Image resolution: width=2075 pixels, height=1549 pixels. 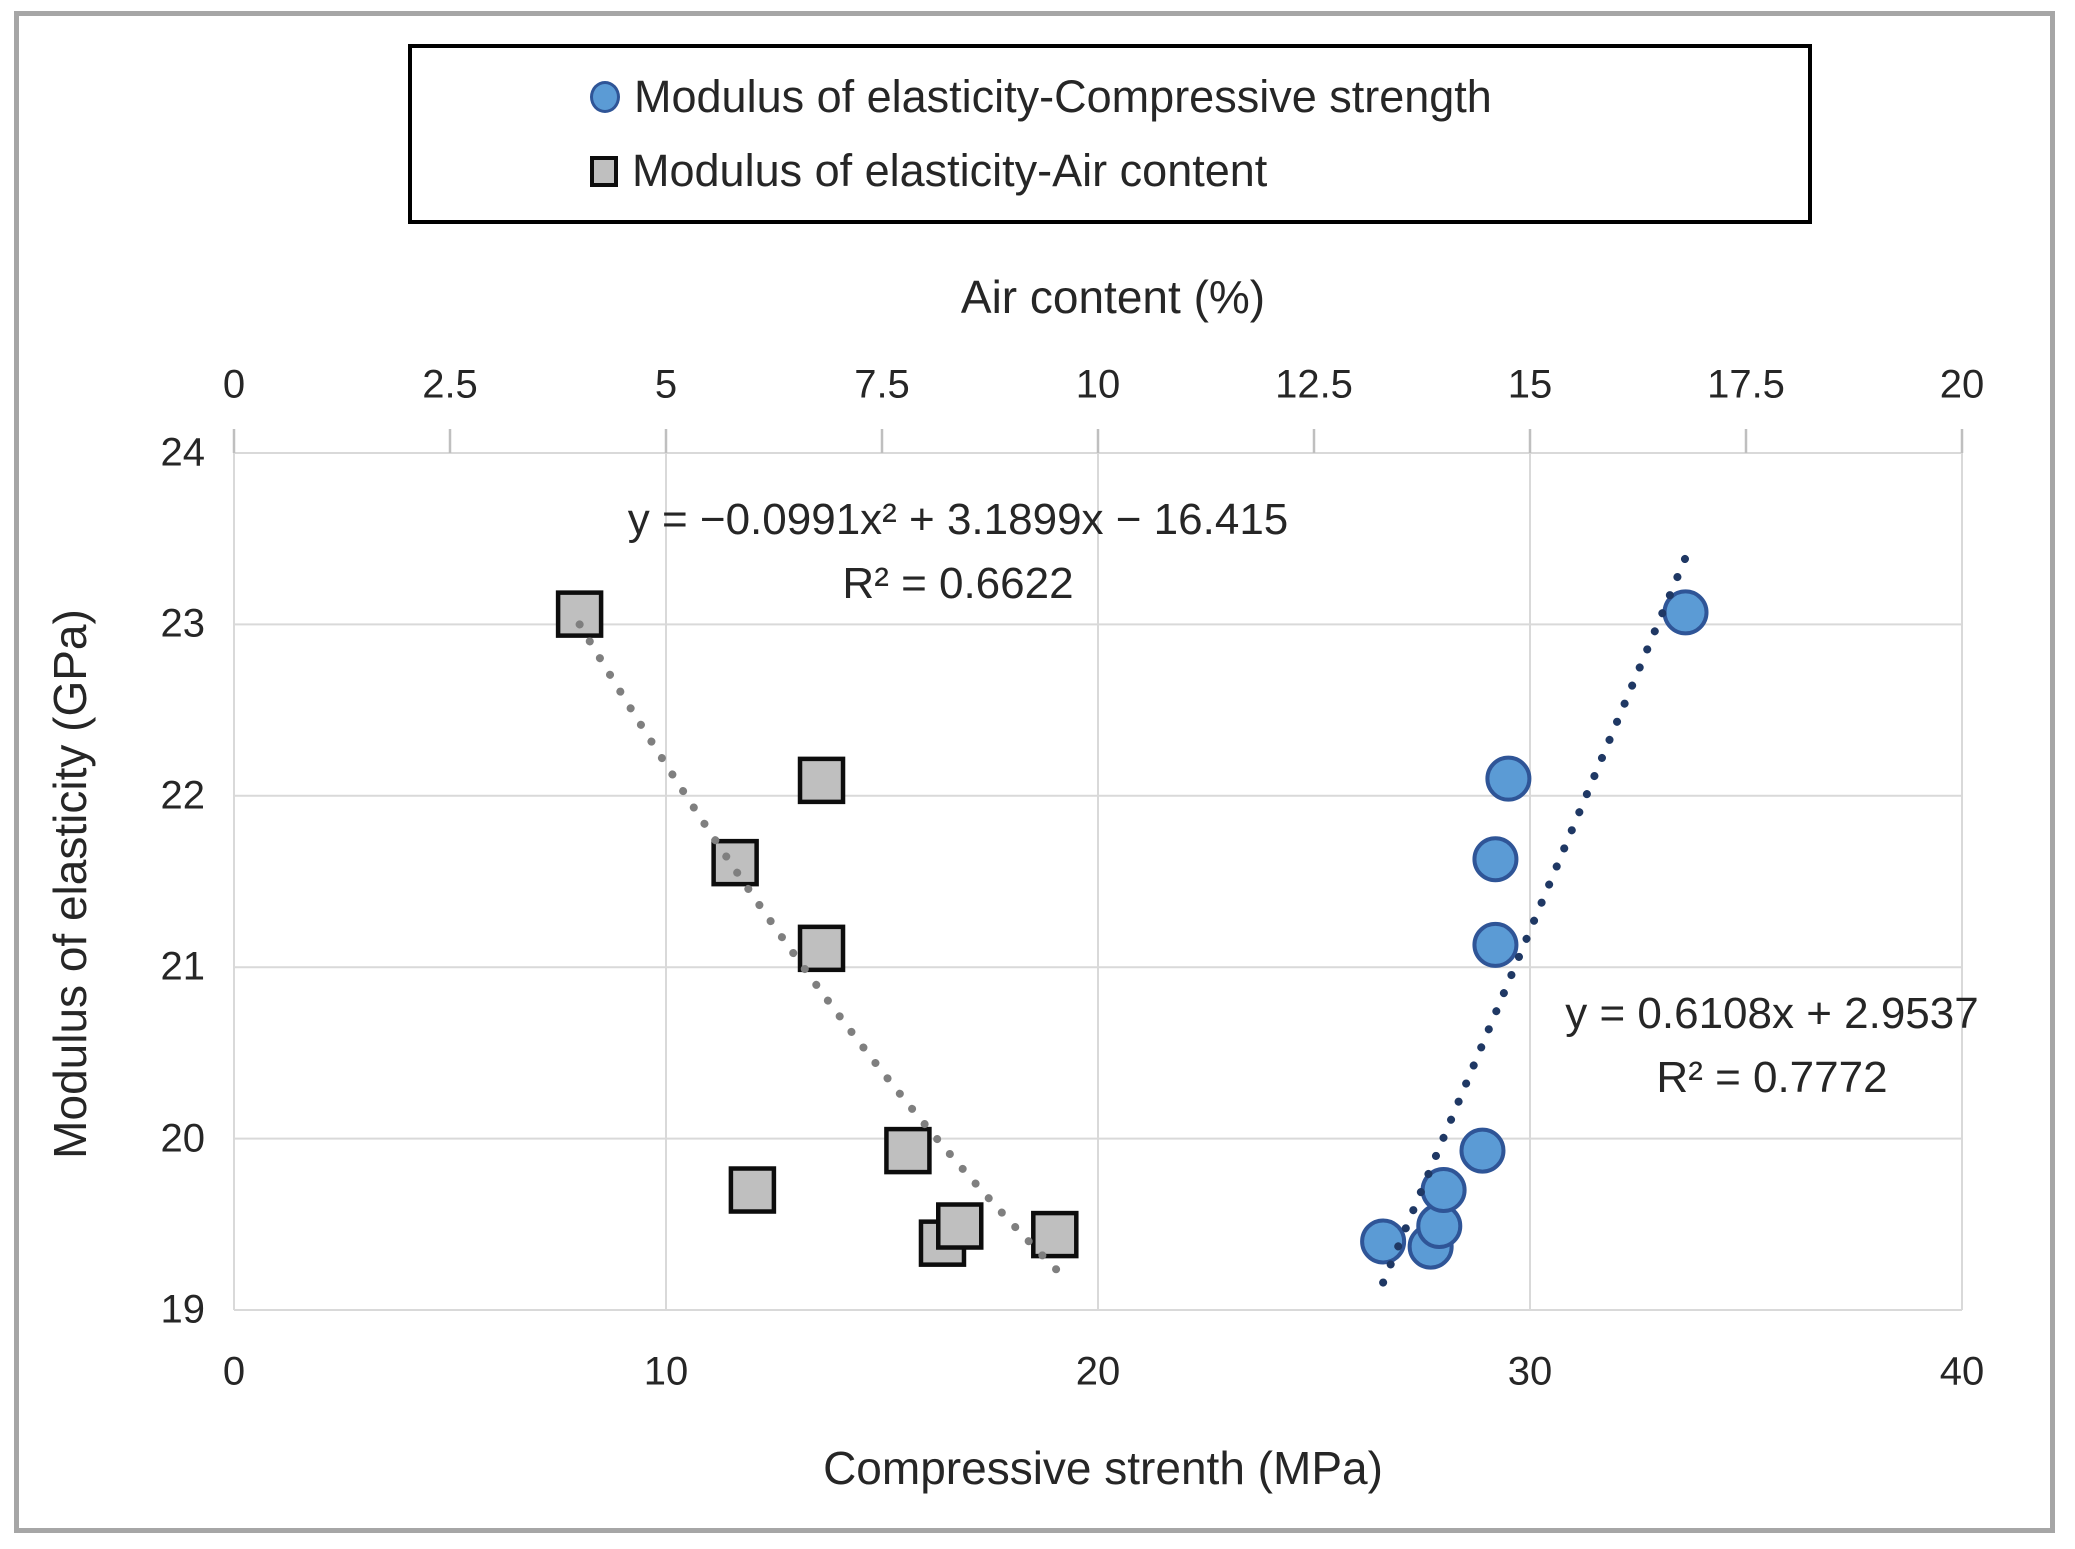 What do you see at coordinates (1962, 384) in the screenshot?
I see `top-axis-tick-label: 20` at bounding box center [1962, 384].